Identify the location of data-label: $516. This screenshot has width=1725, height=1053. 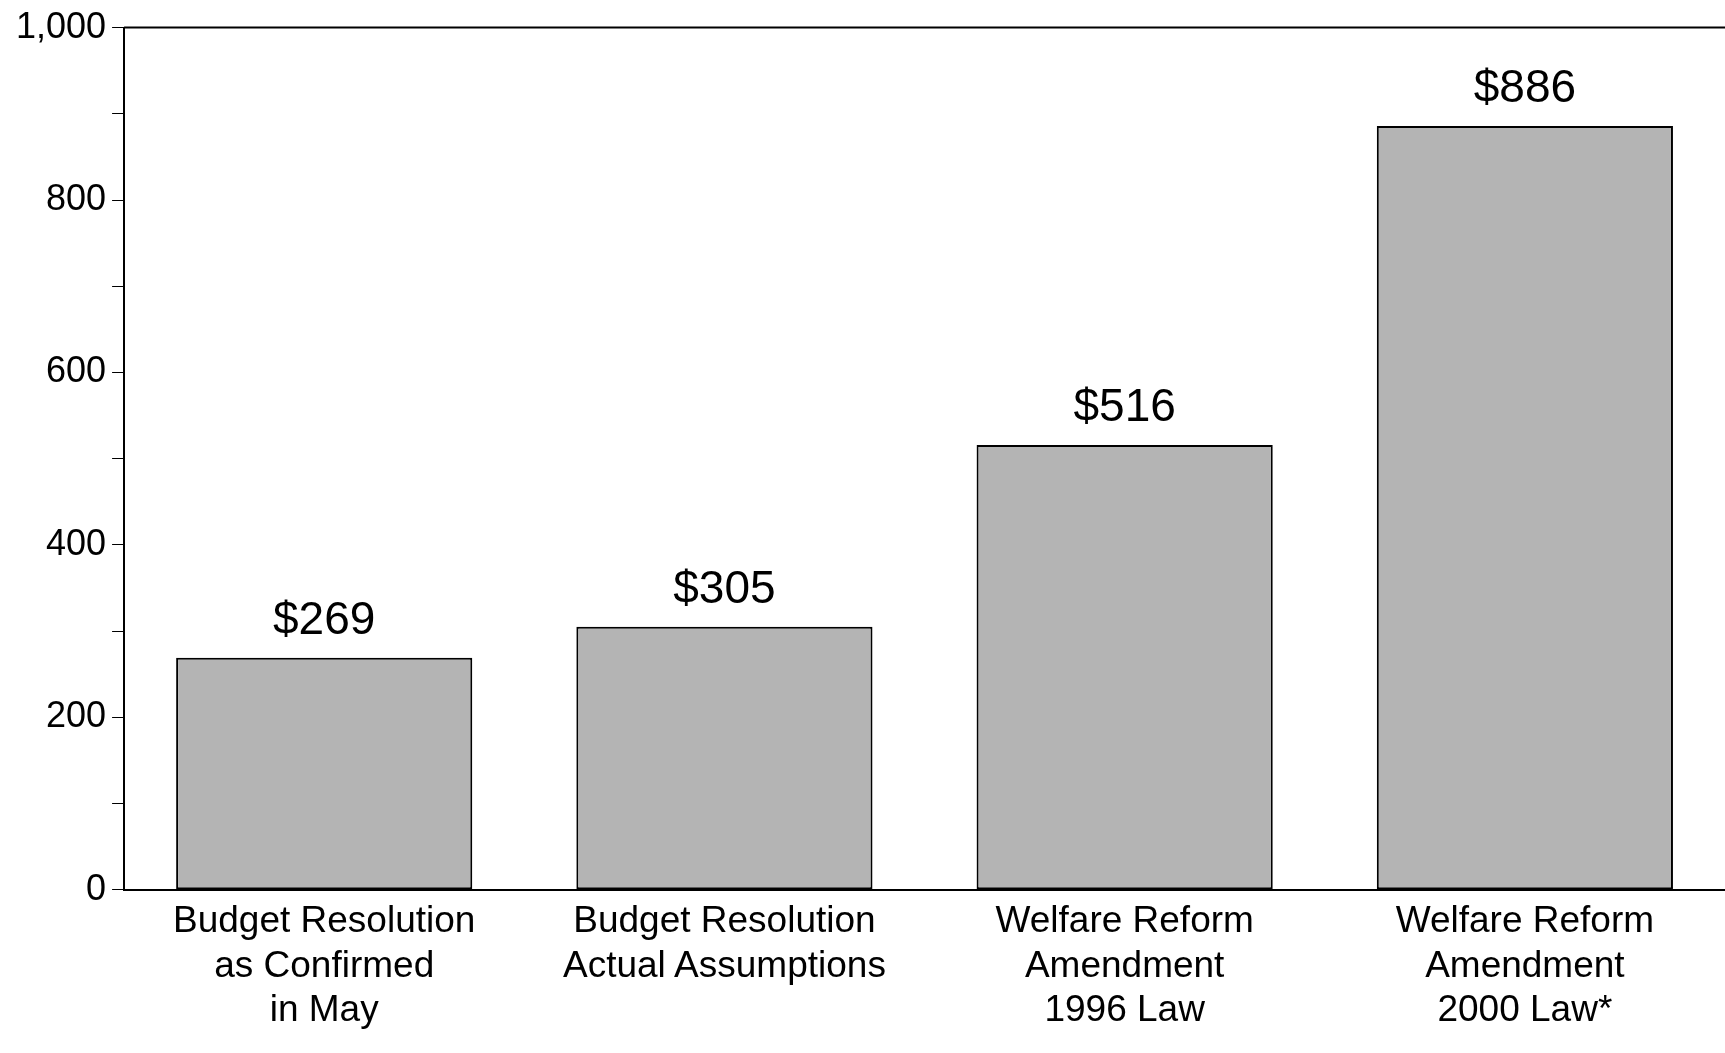
(1124, 404).